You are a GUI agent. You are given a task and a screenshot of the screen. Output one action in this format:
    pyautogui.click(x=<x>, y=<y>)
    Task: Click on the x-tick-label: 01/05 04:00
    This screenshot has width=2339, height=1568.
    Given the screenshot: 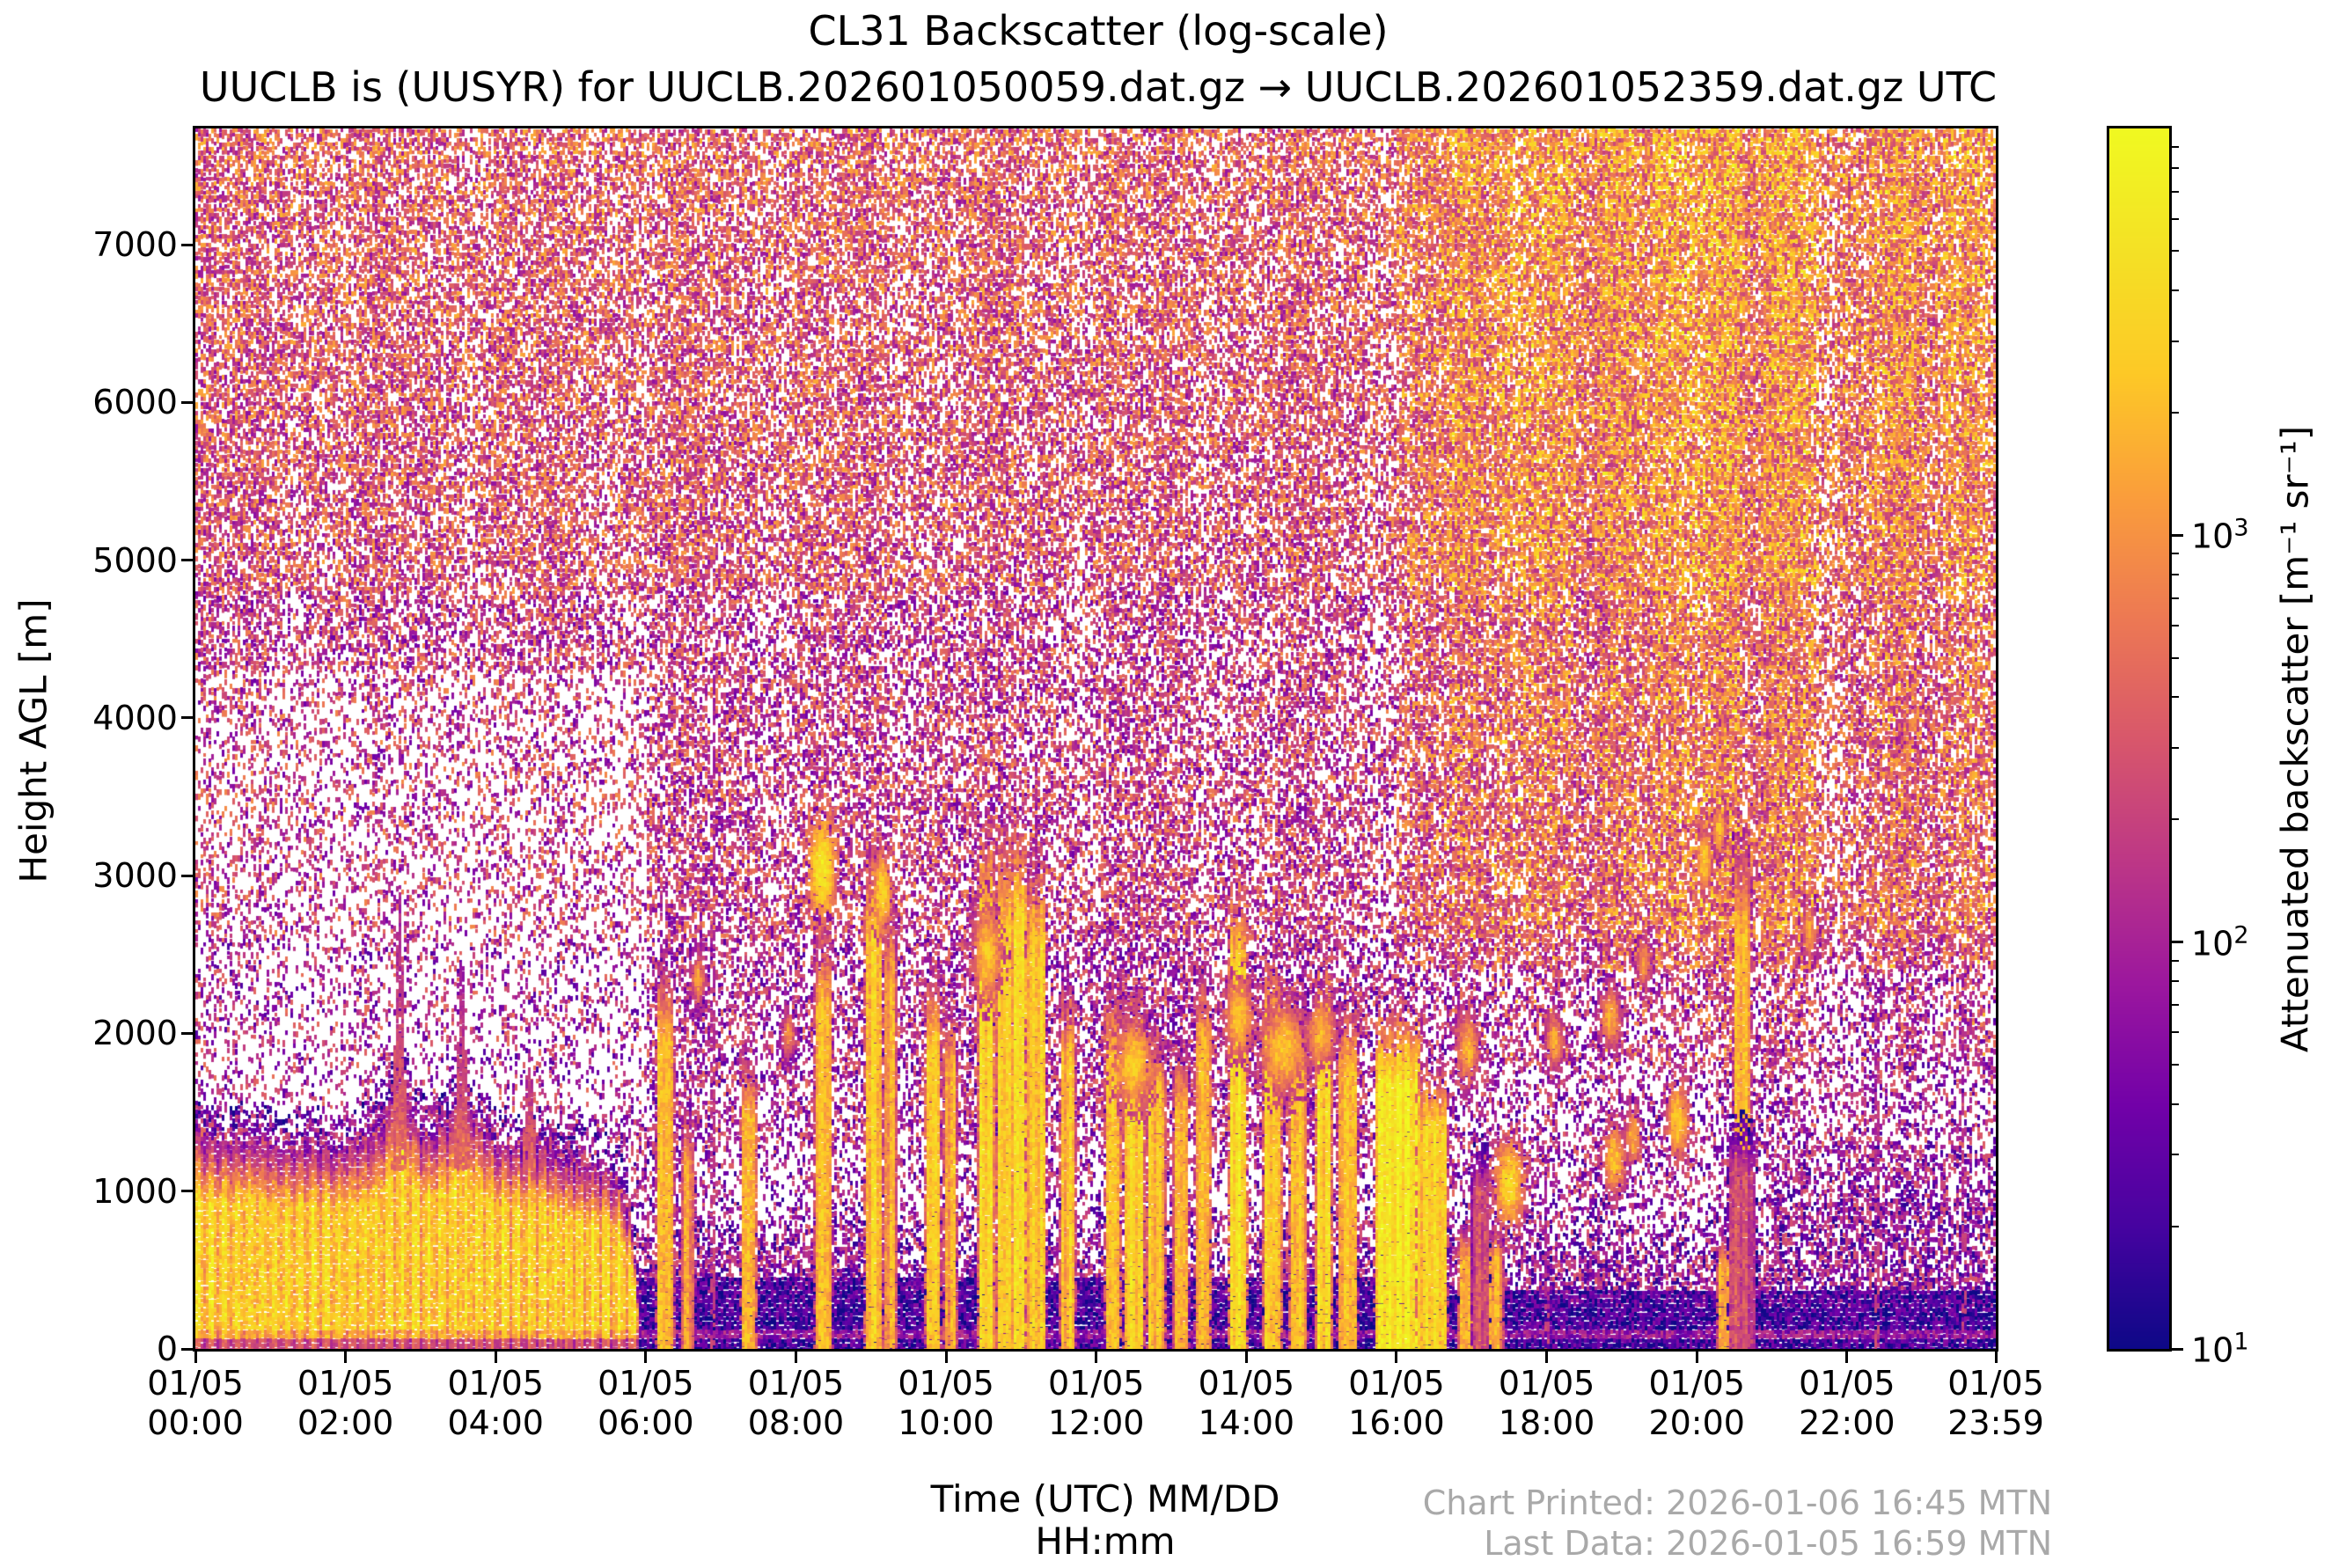 What is the action you would take?
    pyautogui.click(x=495, y=1403)
    